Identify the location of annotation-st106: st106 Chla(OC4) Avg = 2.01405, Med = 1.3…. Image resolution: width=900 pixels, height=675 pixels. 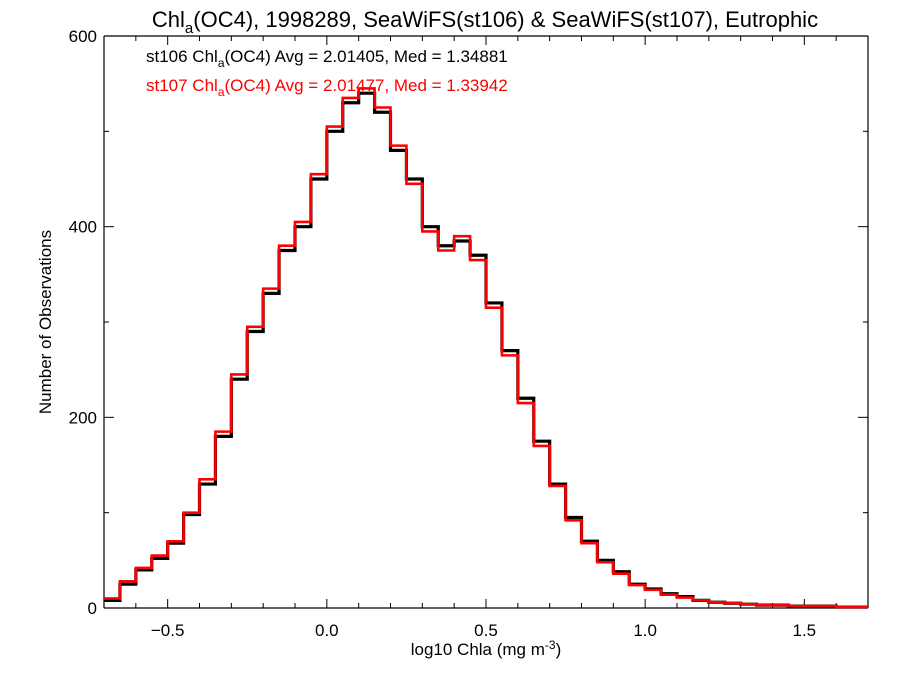
(327, 58).